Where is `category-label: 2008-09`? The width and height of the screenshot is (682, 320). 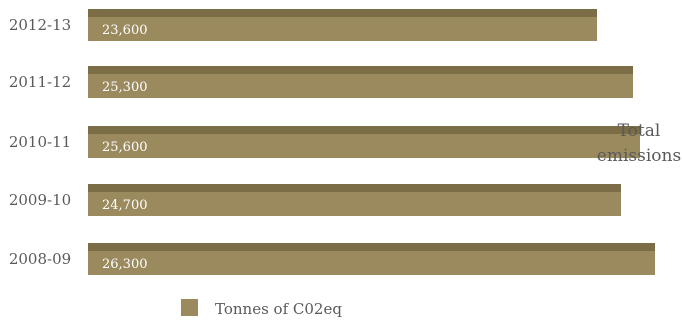
category-label: 2008-09 is located at coordinates (40, 259).